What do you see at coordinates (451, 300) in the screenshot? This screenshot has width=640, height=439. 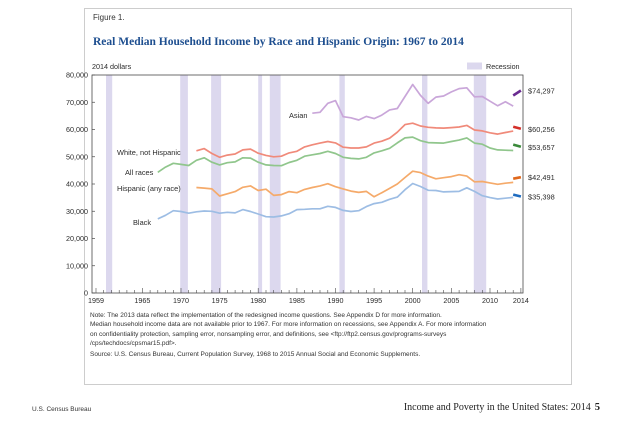 I see `x-tick-label: 2005` at bounding box center [451, 300].